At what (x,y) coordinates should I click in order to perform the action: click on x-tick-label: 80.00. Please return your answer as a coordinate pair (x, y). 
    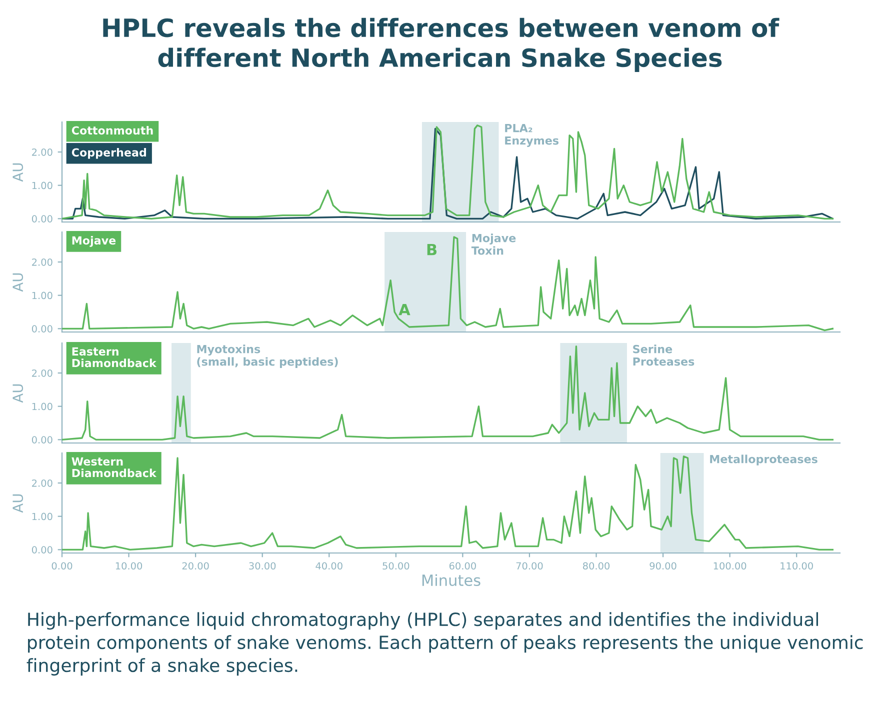
    Looking at the image, I should click on (596, 566).